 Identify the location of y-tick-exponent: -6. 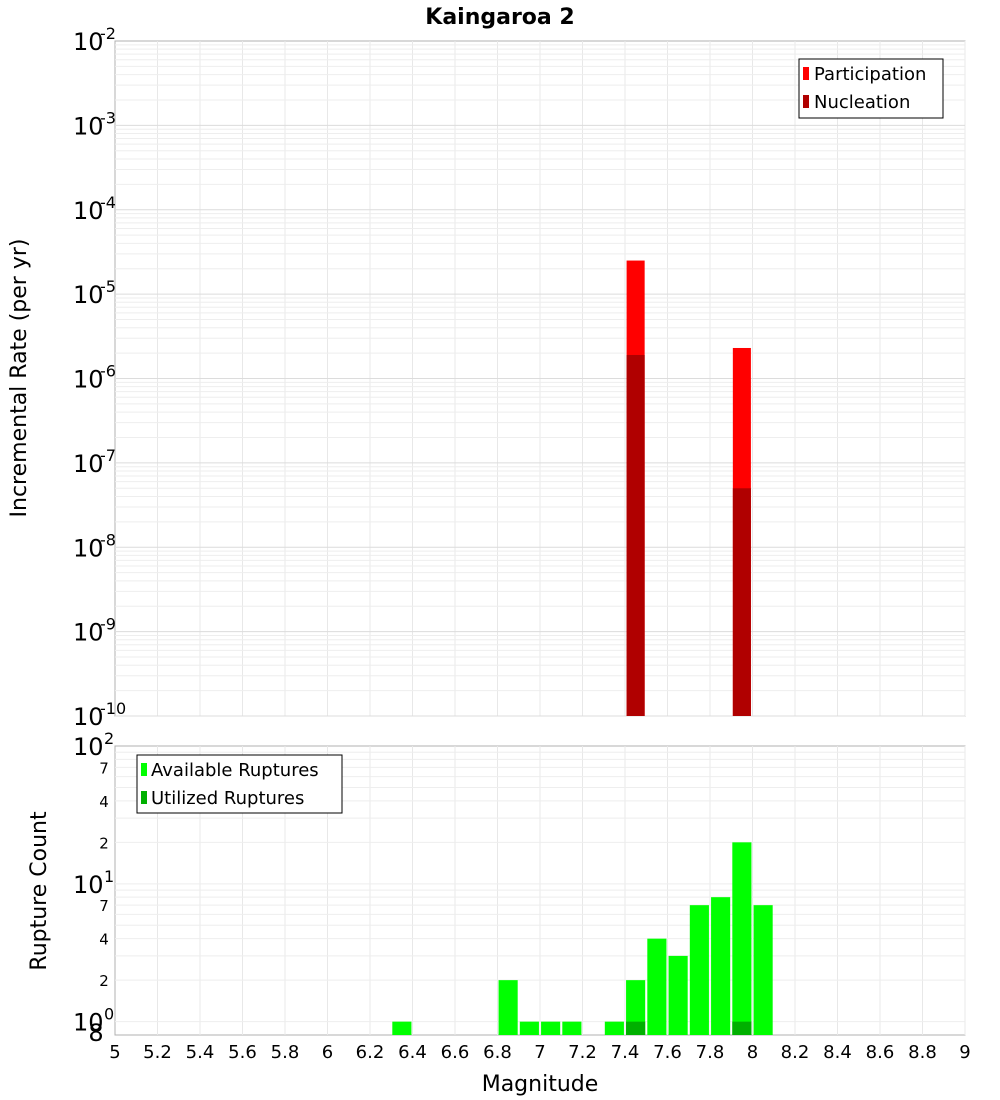
(108, 371).